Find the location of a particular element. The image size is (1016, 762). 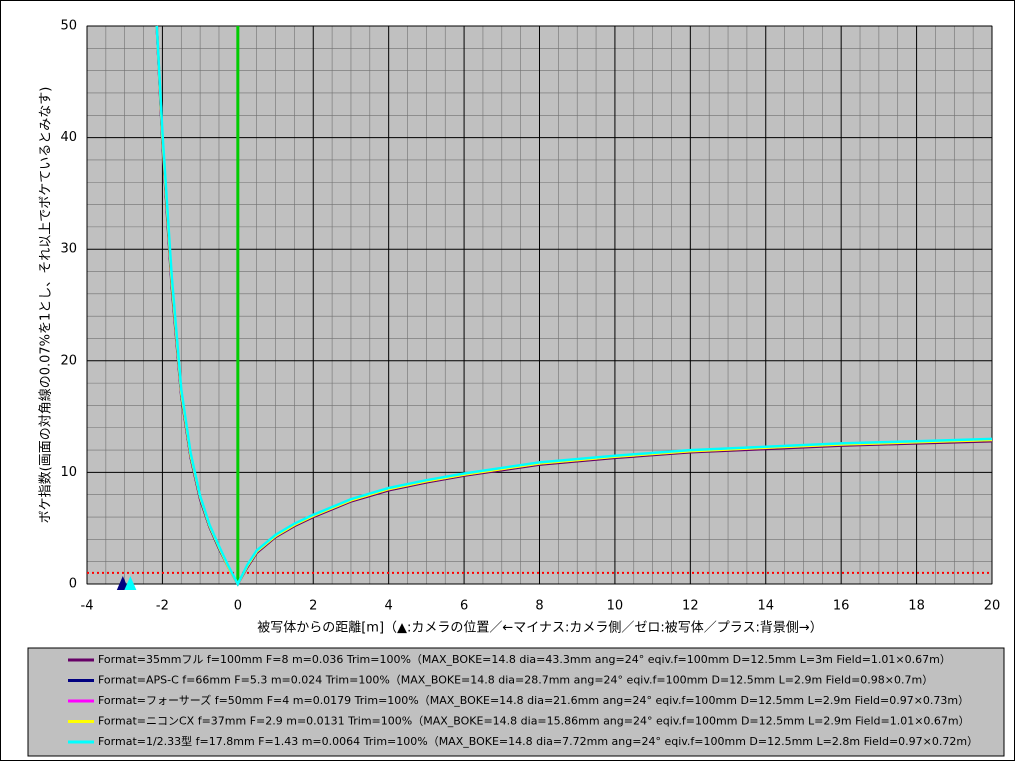

x-tick-label: 16 is located at coordinates (841, 606).